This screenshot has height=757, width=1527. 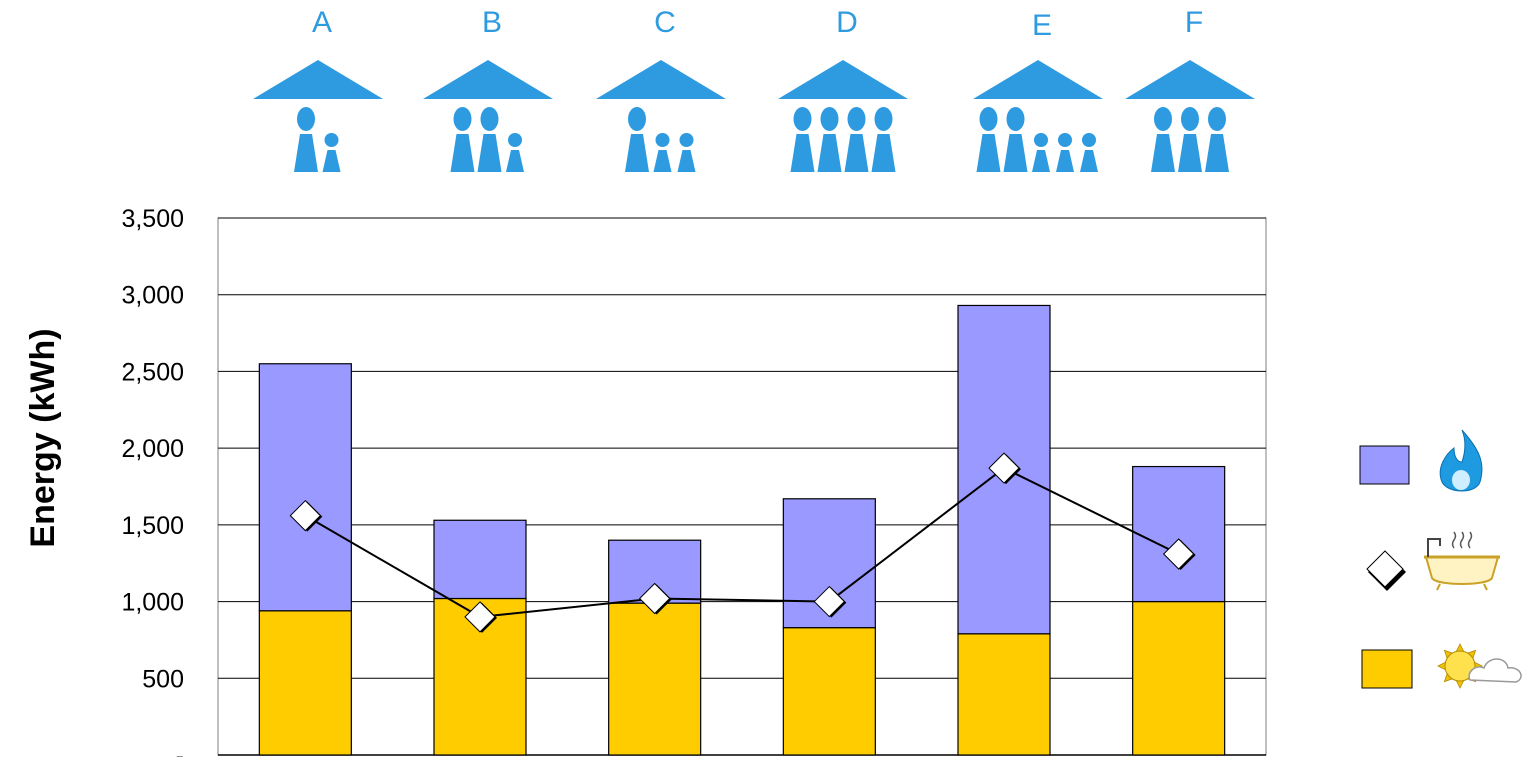 I want to click on house-label: A, so click(x=322, y=22).